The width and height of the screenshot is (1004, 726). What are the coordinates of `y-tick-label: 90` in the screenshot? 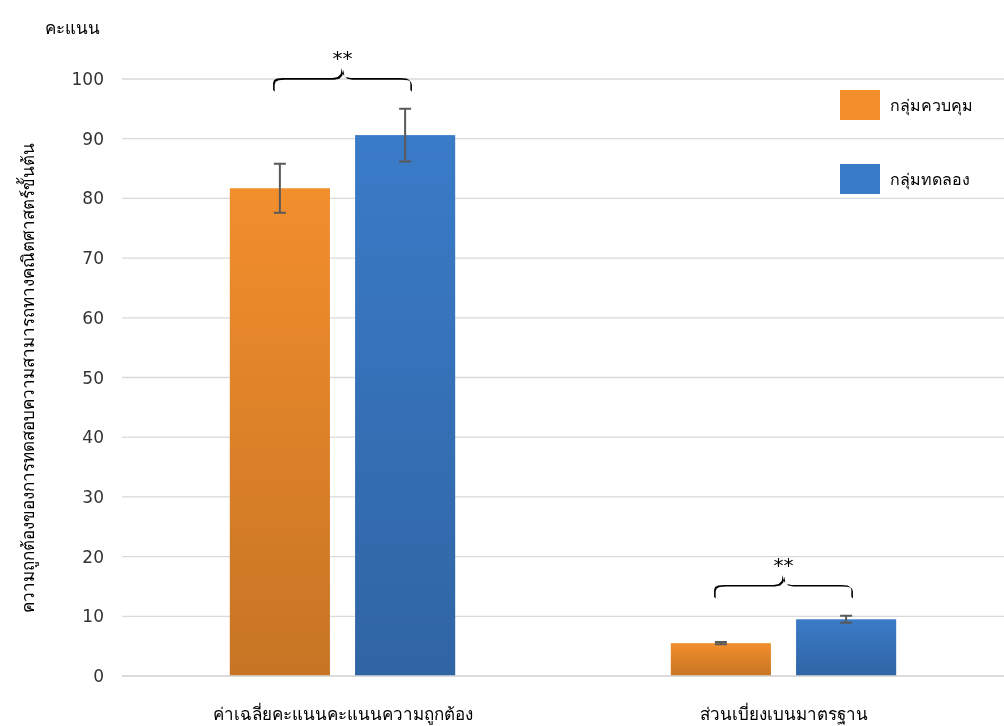 It's located at (93, 138).